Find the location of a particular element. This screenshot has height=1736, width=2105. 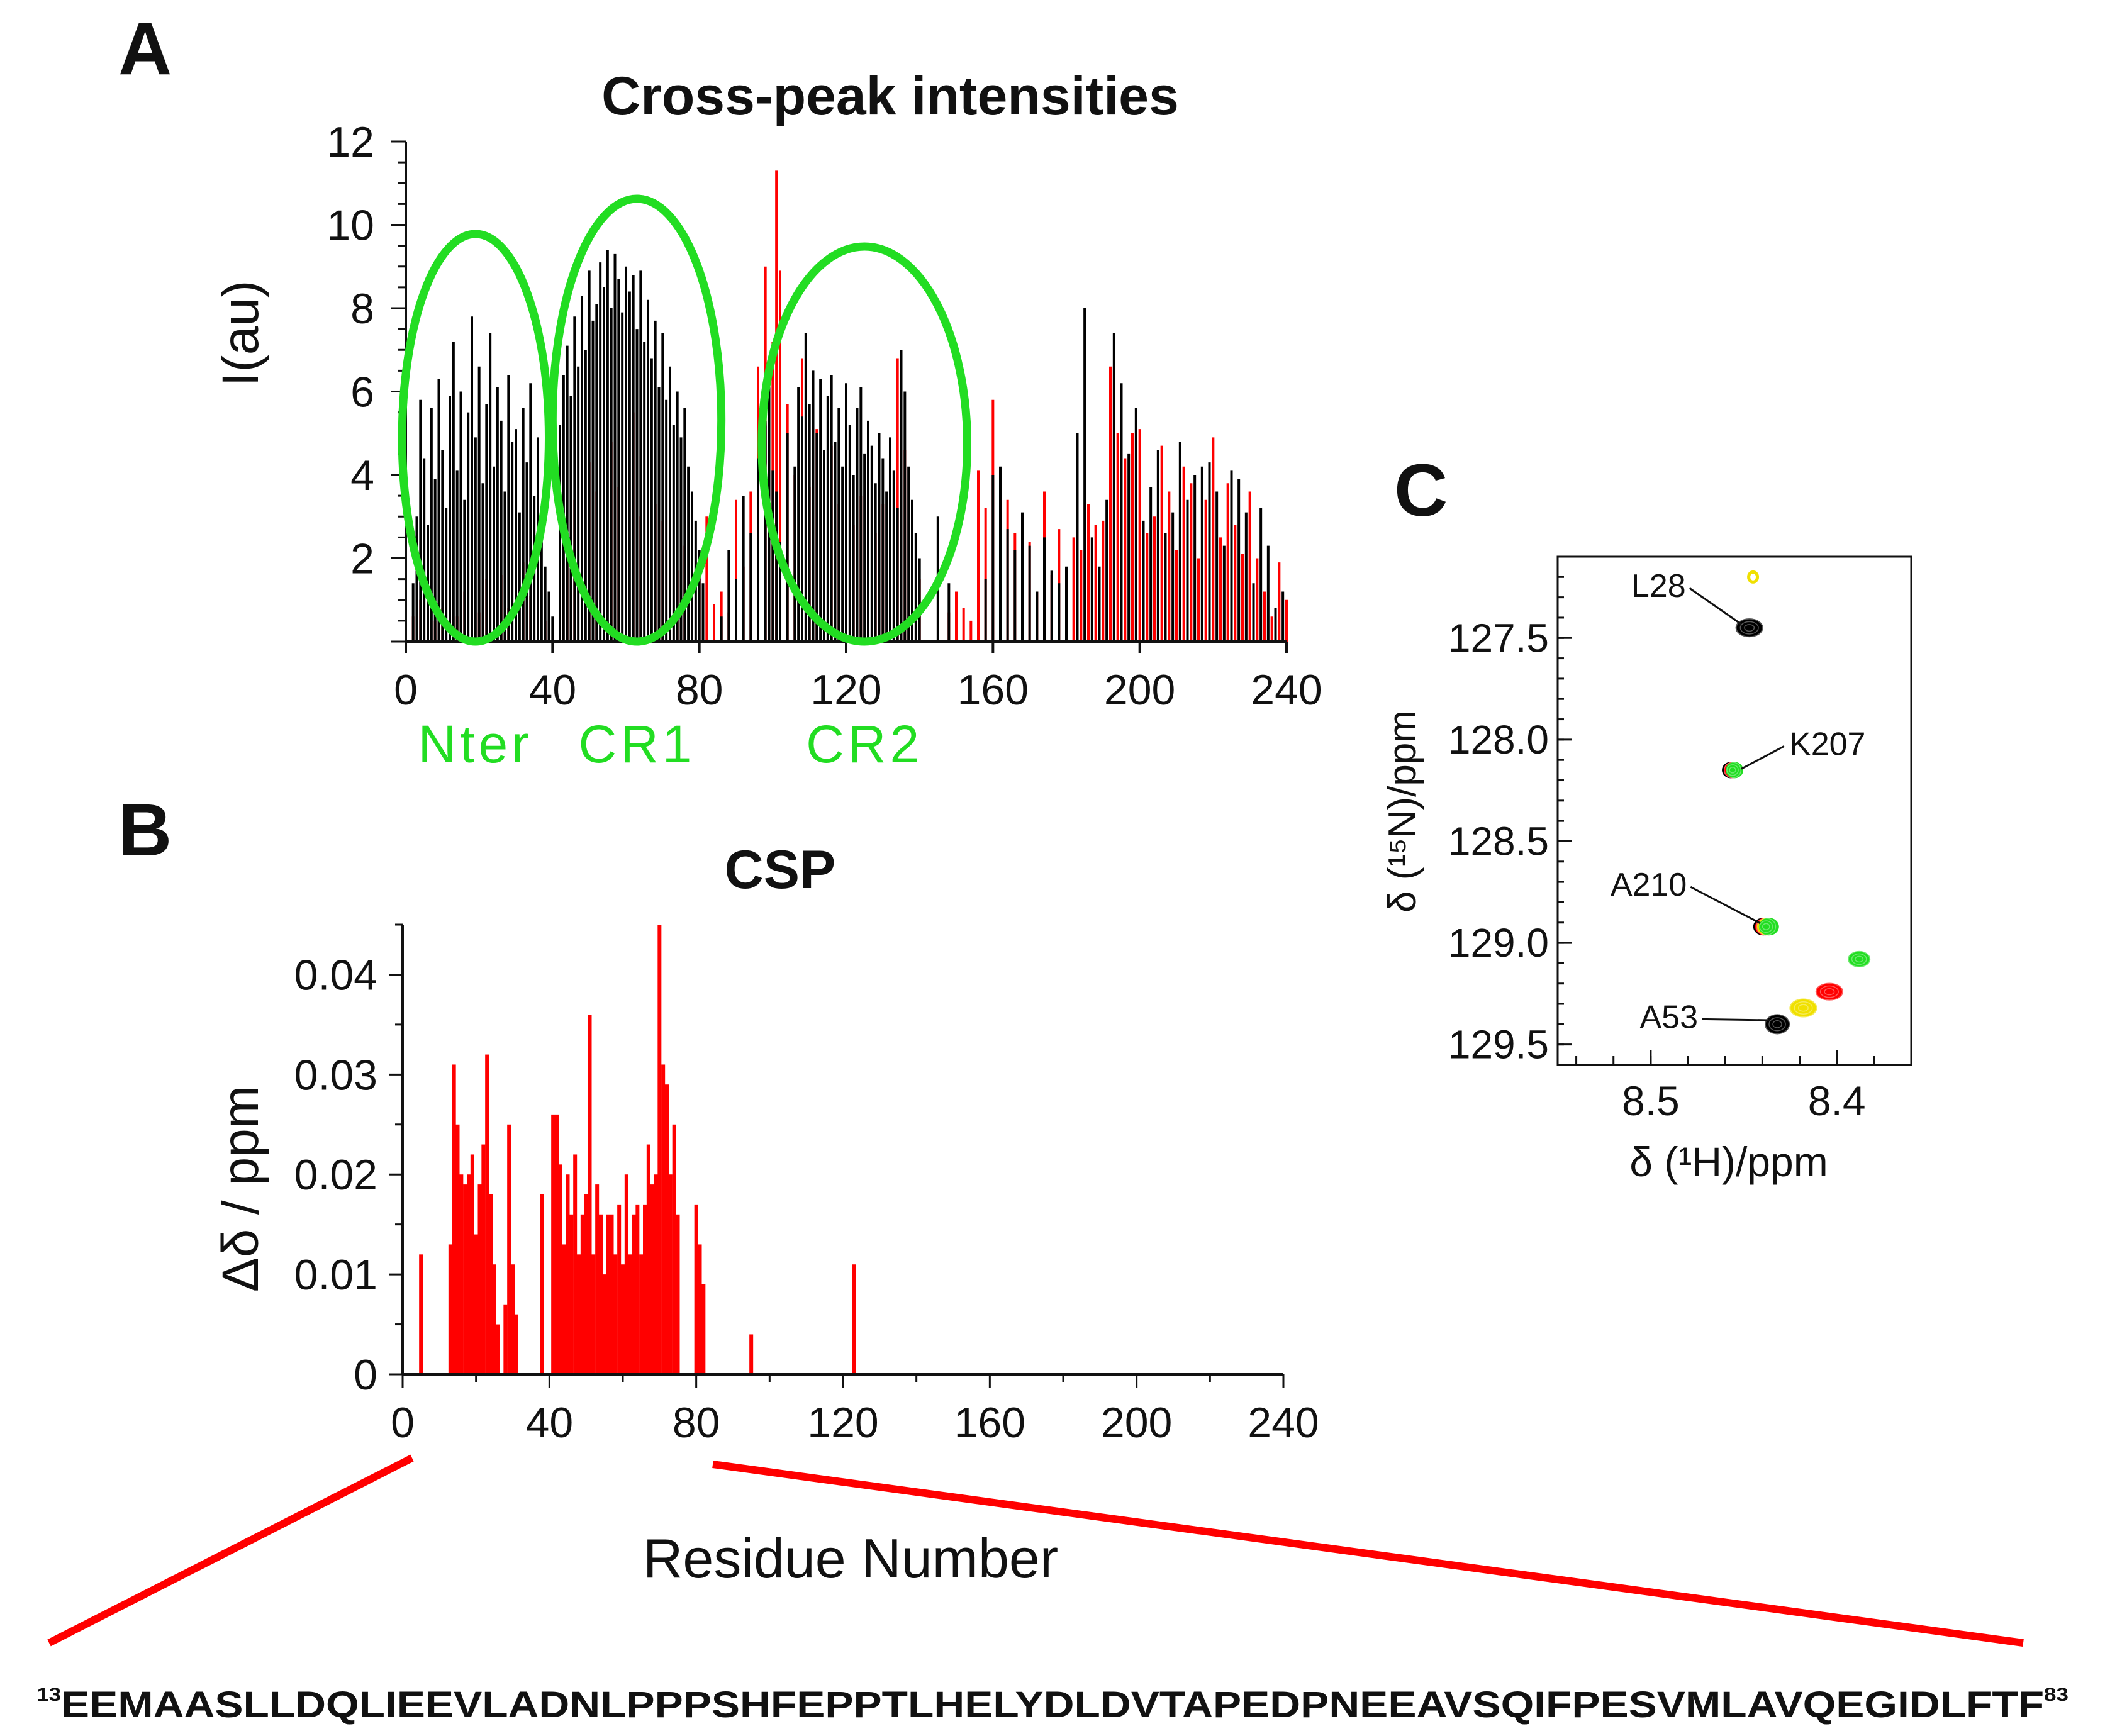

c-x-tick-label: 8.5 is located at coordinates (1651, 1101).